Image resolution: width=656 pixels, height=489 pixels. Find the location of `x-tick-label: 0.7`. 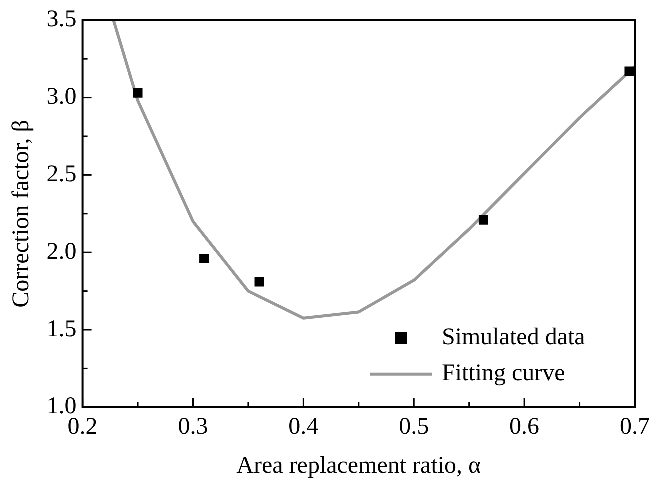

x-tick-label: 0.7 is located at coordinates (635, 427).